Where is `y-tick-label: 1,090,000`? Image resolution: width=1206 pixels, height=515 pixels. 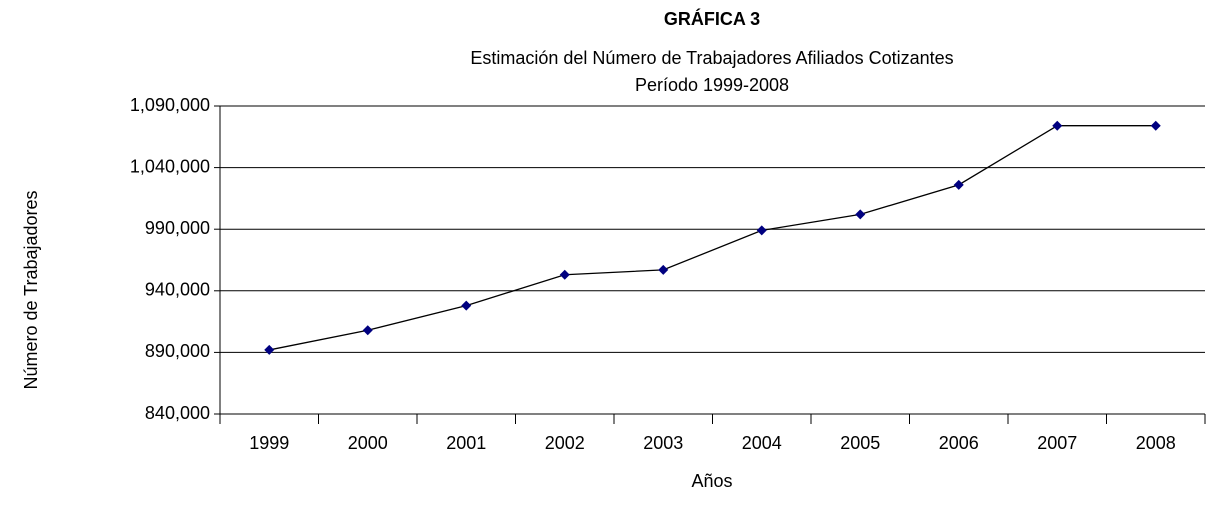 y-tick-label: 1,090,000 is located at coordinates (170, 105).